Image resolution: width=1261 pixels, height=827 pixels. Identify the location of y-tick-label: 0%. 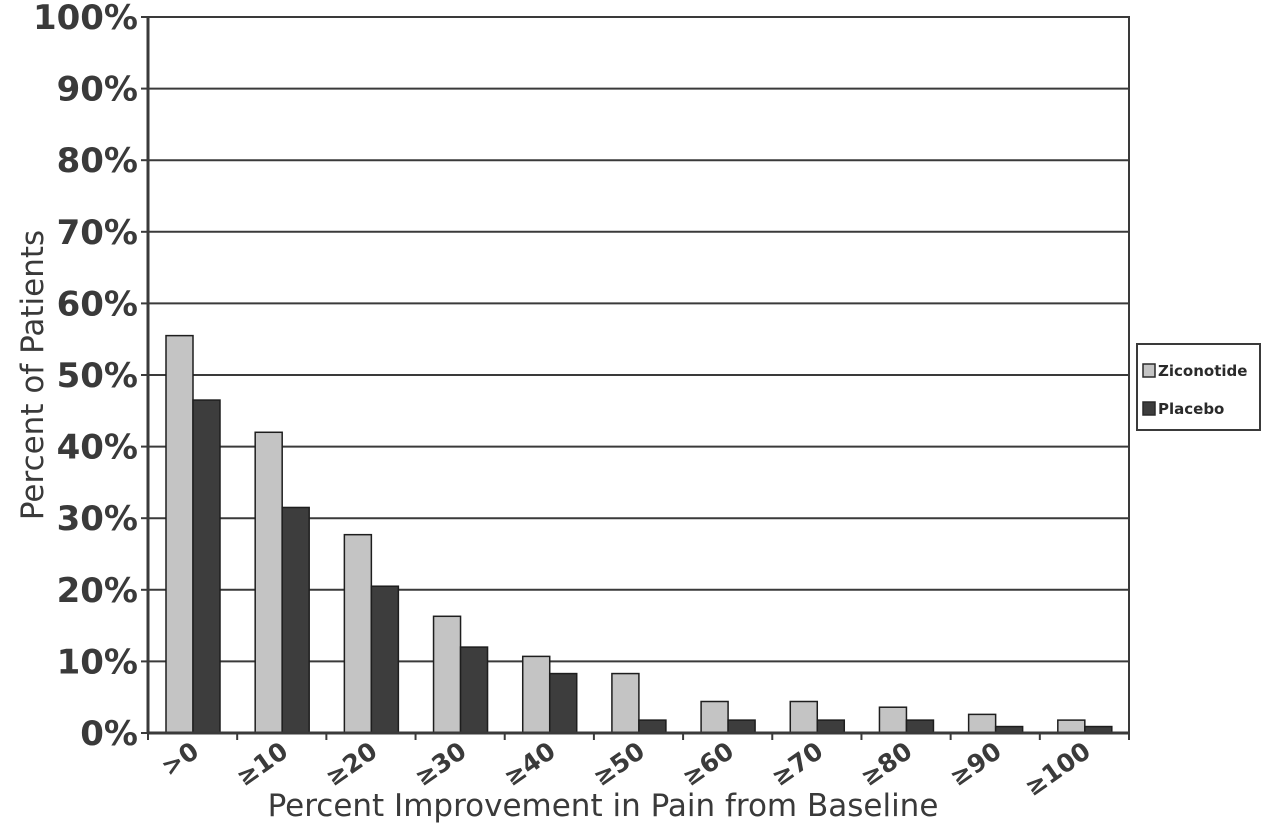
(109, 734).